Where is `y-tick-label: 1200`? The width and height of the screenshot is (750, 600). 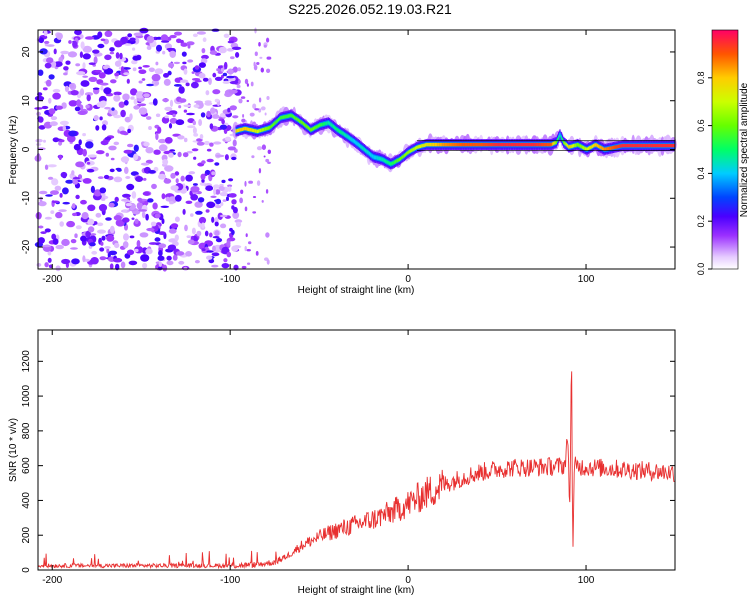 y-tick-label: 1200 is located at coordinates (26, 361).